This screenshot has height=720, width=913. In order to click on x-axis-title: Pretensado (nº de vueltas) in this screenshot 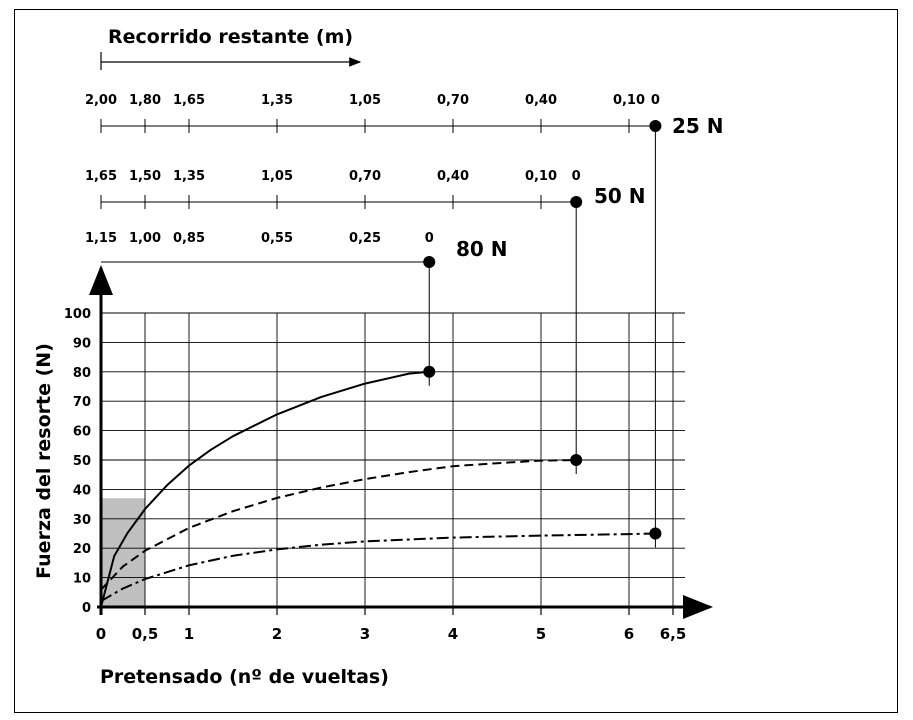, I will do `click(244, 677)`.